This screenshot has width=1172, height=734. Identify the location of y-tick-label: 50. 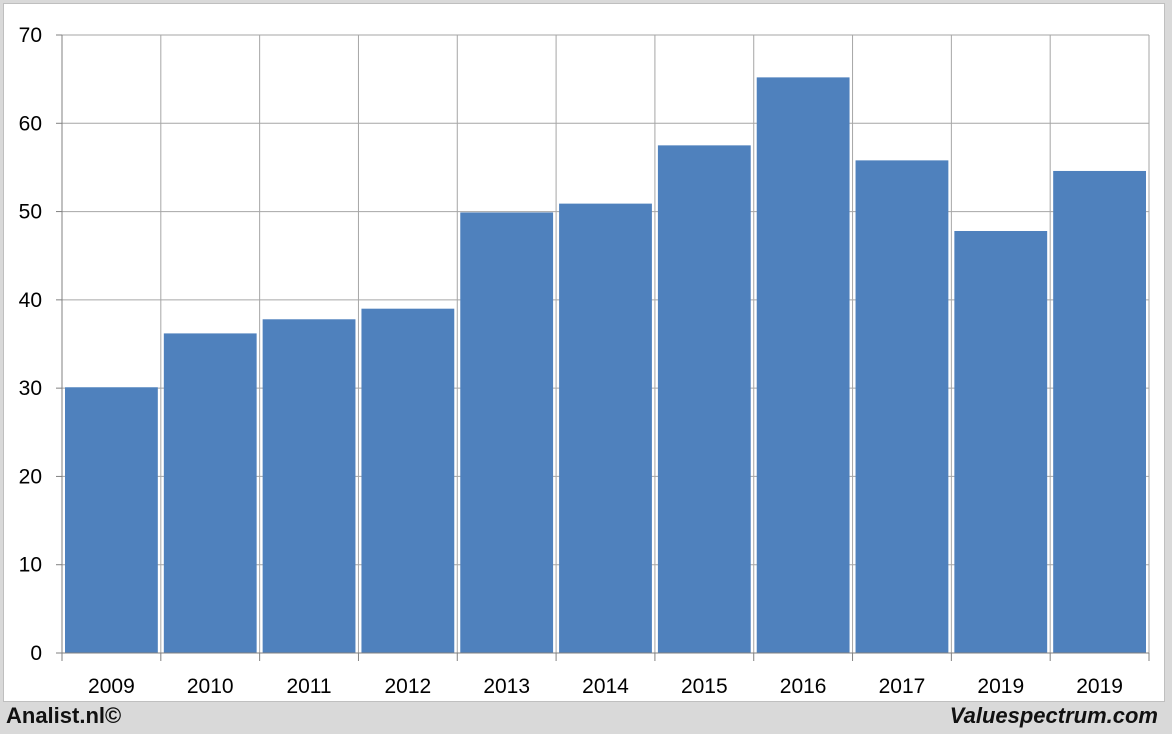
(30, 212).